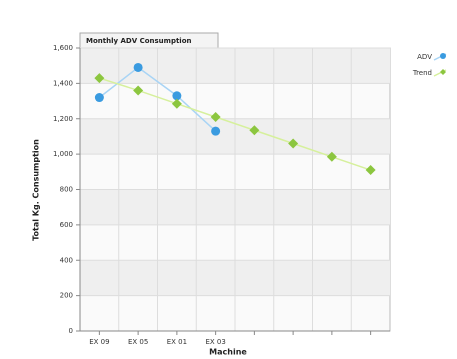 The height and width of the screenshot is (359, 457). What do you see at coordinates (66, 296) in the screenshot?
I see `y-tick-label: 200` at bounding box center [66, 296].